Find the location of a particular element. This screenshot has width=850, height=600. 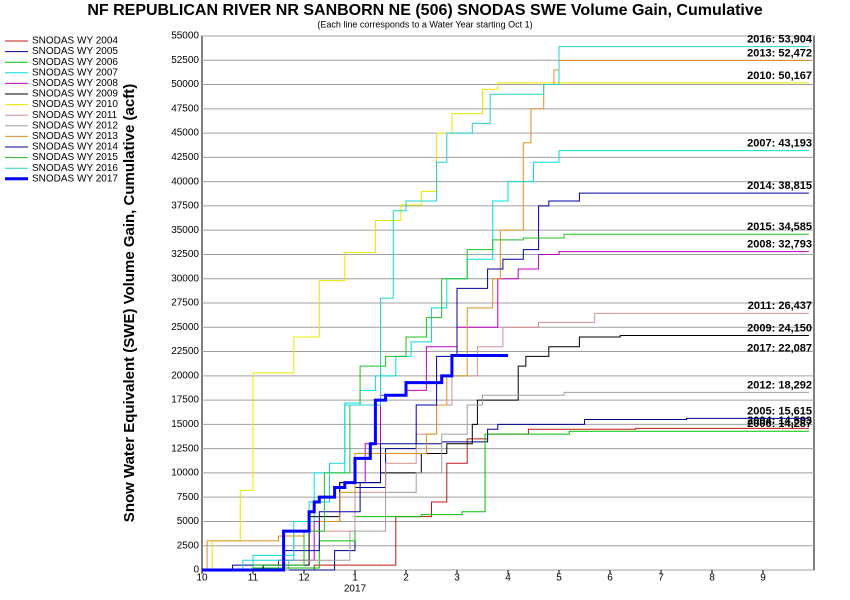

y-tick-label: 5000 is located at coordinates (188, 521).